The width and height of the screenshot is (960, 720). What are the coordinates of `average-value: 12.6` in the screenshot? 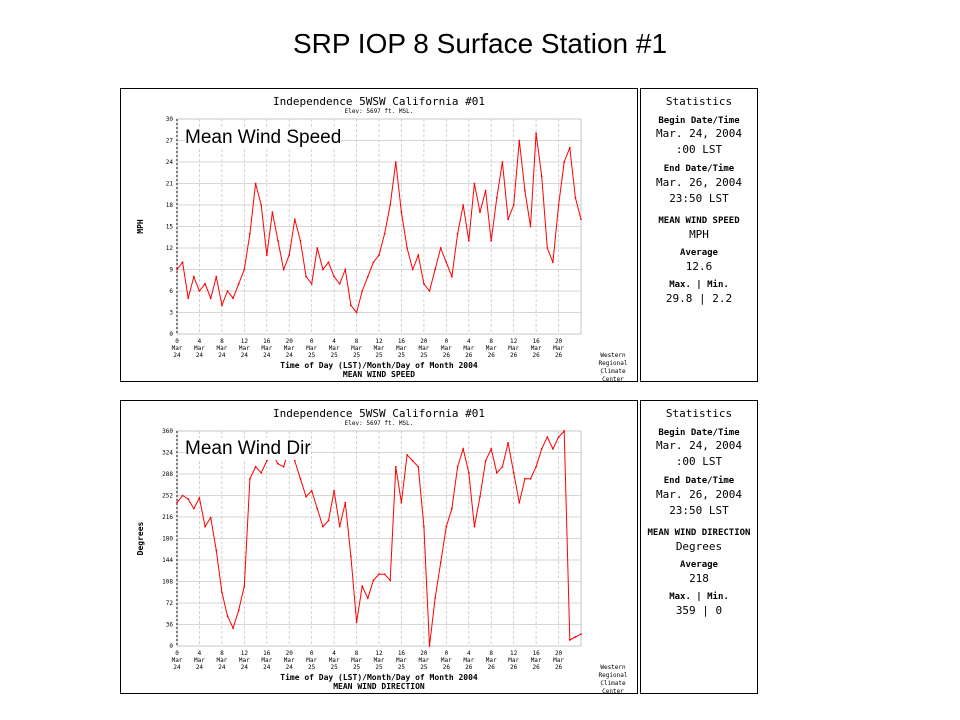 It's located at (699, 266).